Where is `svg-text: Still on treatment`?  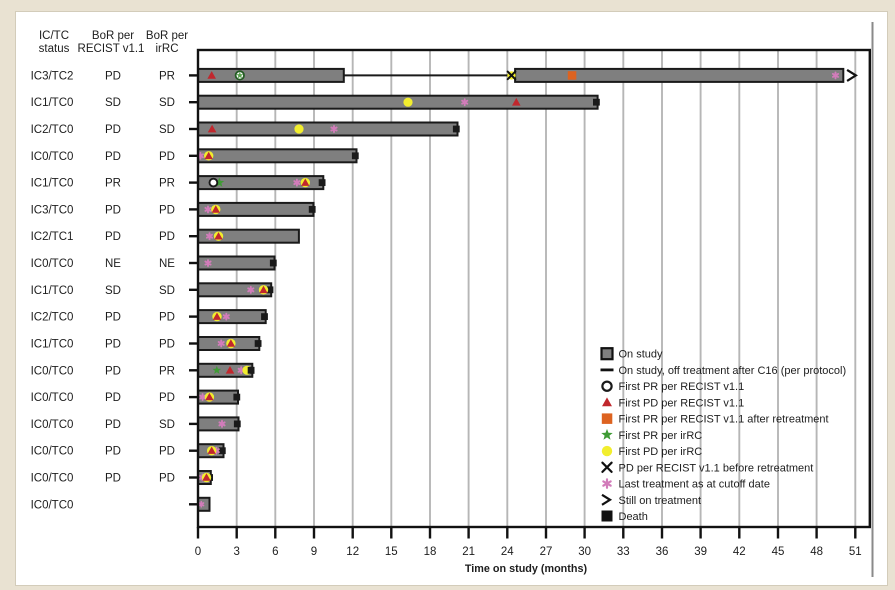 svg-text: Still on treatment is located at coordinates (660, 501).